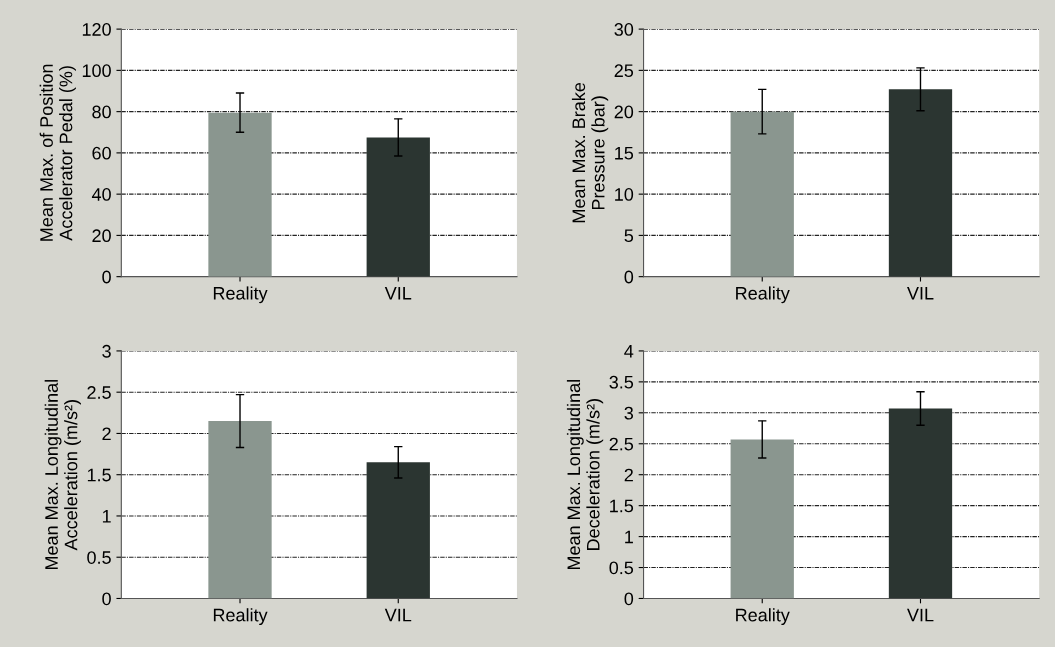 The width and height of the screenshot is (1055, 647). I want to click on y-tick-label: 15, so click(624, 153).